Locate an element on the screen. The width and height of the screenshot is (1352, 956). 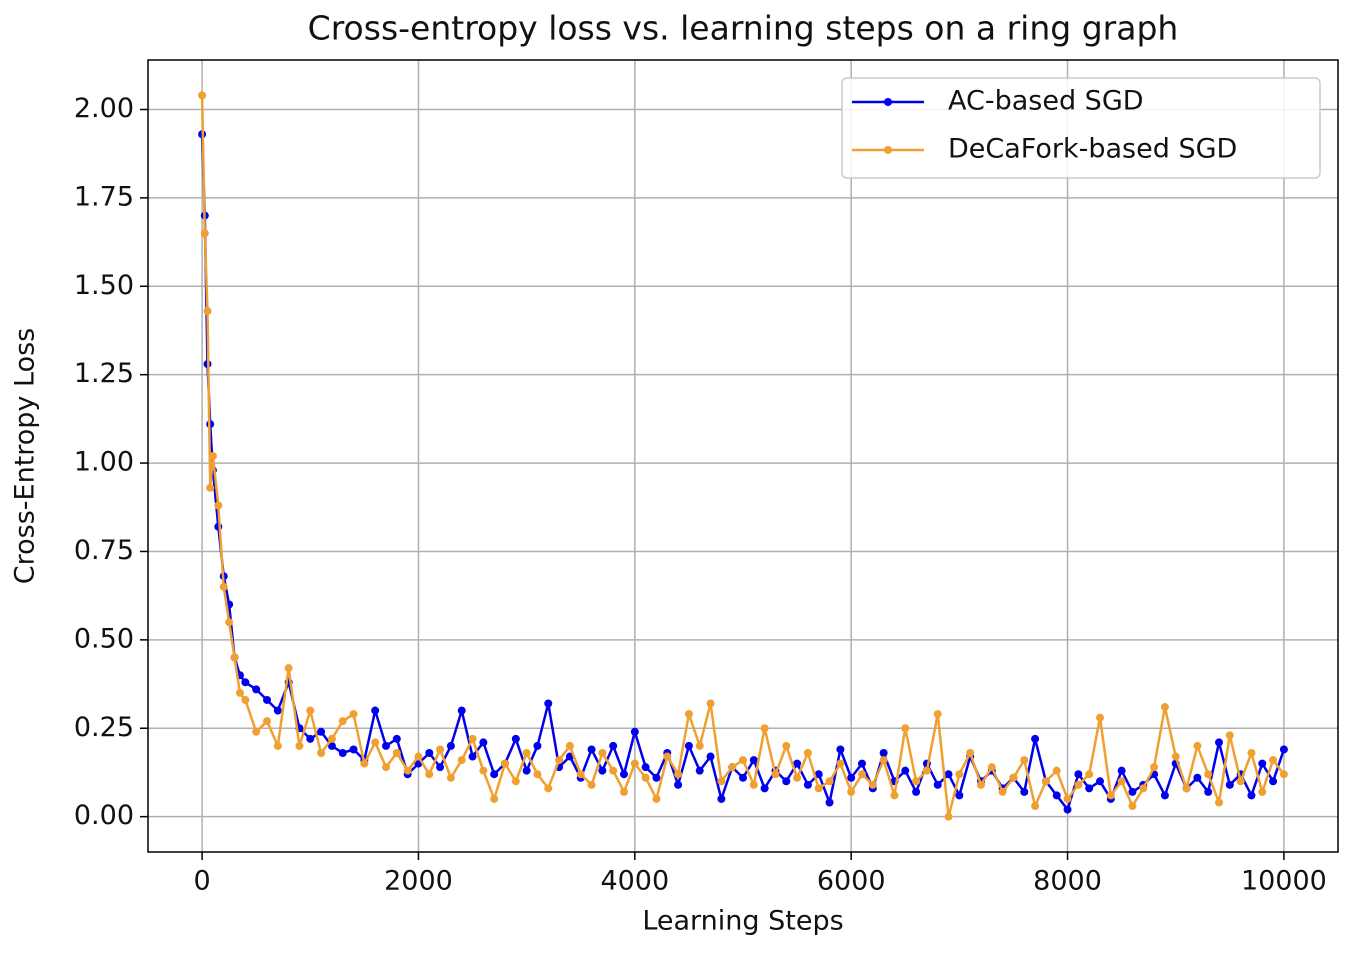
y-tick-label: 1.50 is located at coordinates (104, 285).